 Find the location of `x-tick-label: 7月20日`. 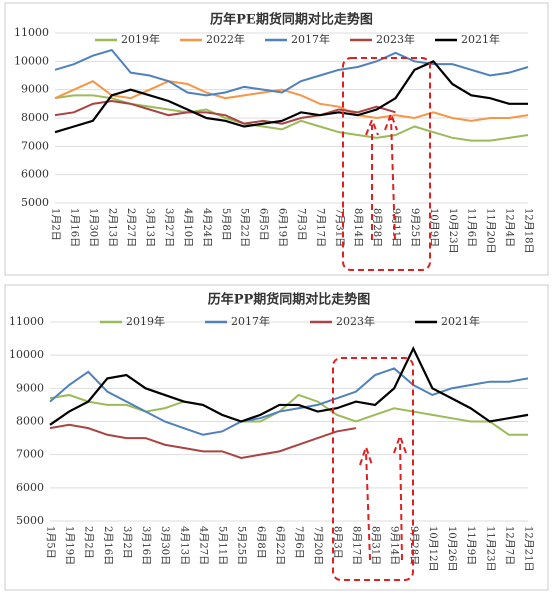

x-tick-label: 7月20日 is located at coordinates (318, 545).